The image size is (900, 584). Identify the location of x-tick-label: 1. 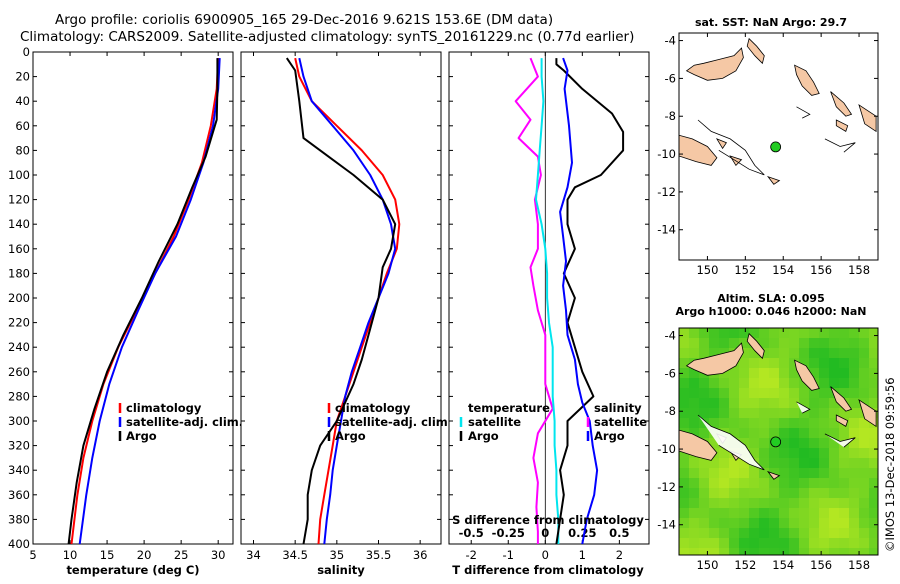
(582, 555).